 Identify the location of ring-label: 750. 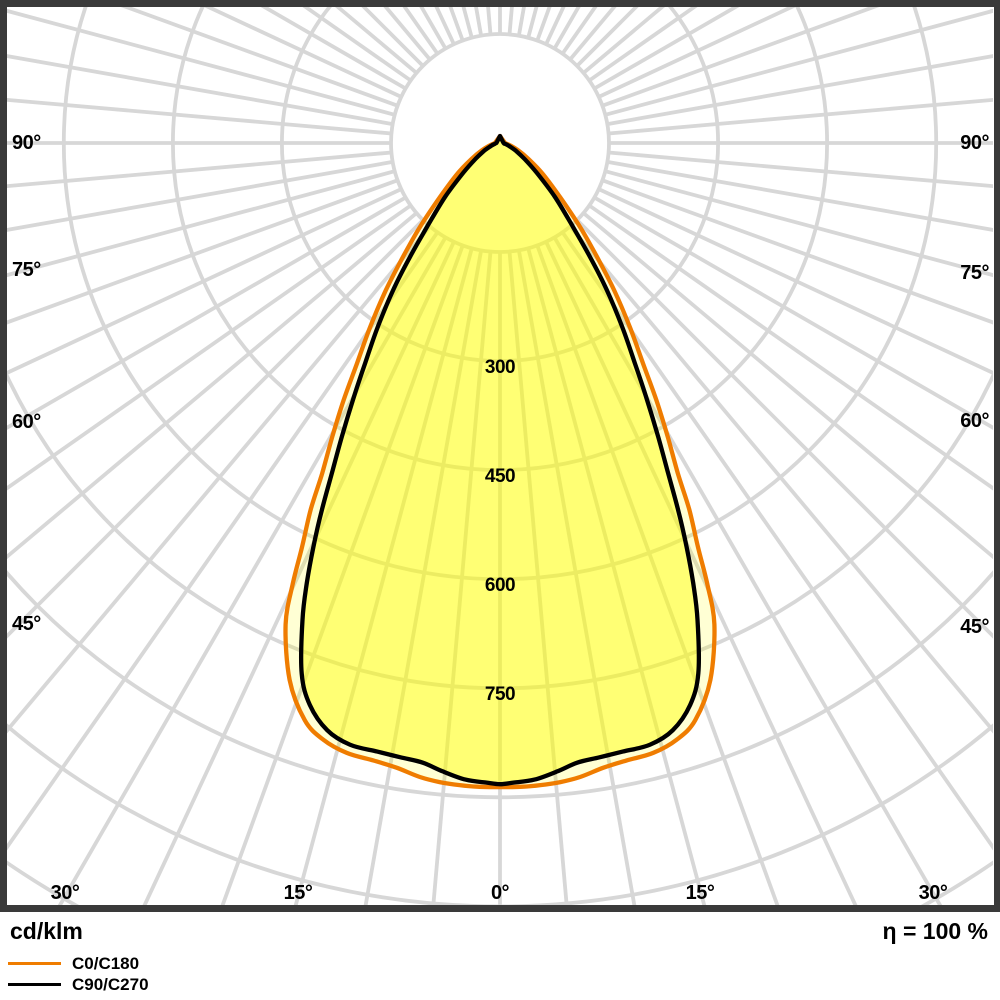
(500, 694).